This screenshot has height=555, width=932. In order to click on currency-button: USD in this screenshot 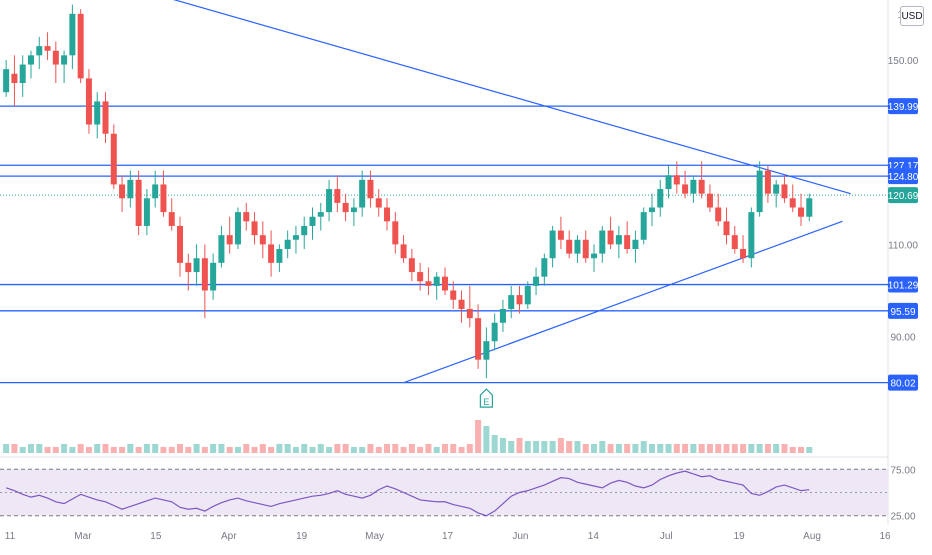, I will do `click(912, 16)`.